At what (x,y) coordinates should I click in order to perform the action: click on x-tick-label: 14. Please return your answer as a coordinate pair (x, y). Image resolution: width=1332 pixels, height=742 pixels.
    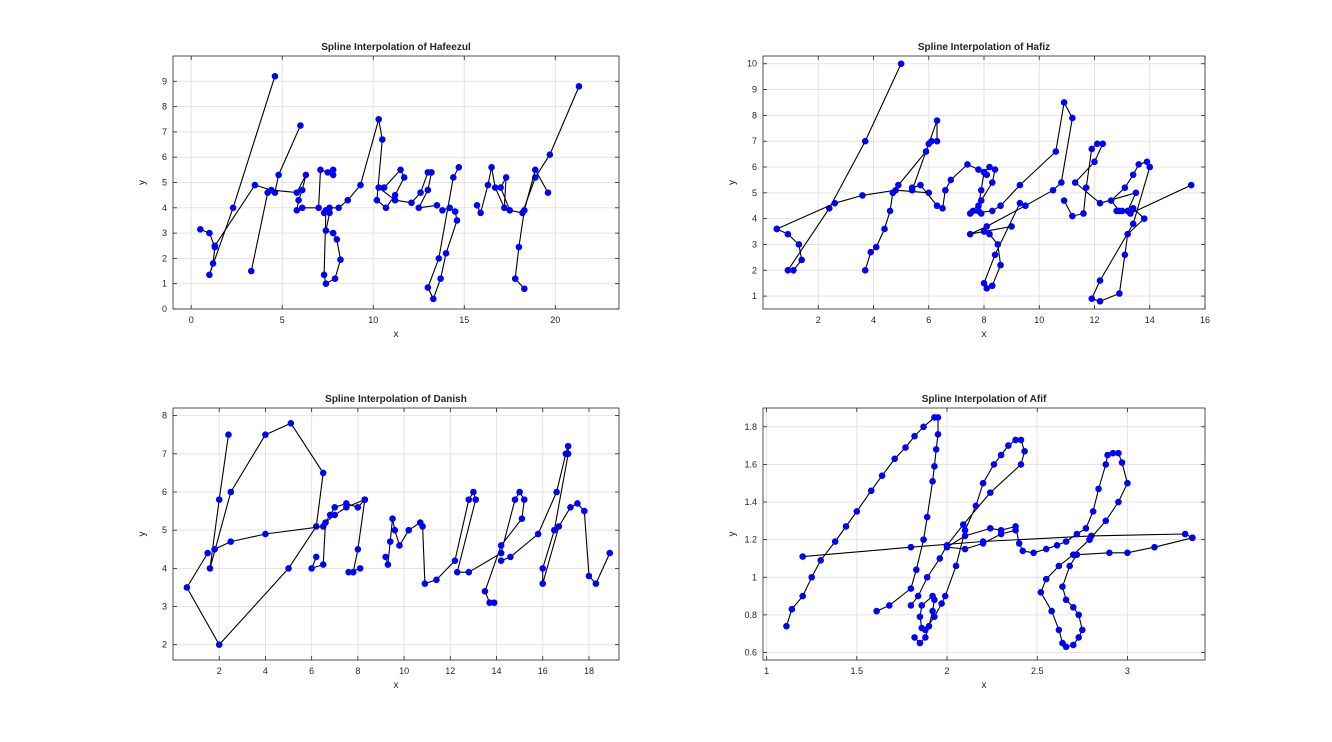
    Looking at the image, I should click on (497, 671).